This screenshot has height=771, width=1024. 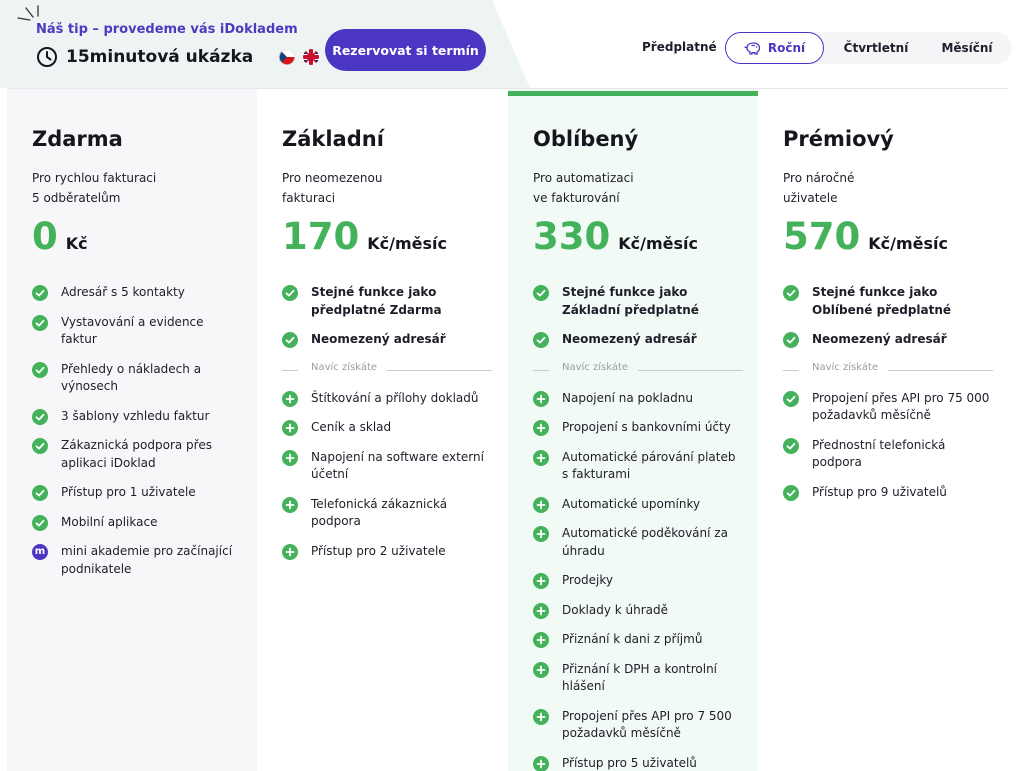 What do you see at coordinates (810, 198) in the screenshot?
I see `plan-description-line: uživatele` at bounding box center [810, 198].